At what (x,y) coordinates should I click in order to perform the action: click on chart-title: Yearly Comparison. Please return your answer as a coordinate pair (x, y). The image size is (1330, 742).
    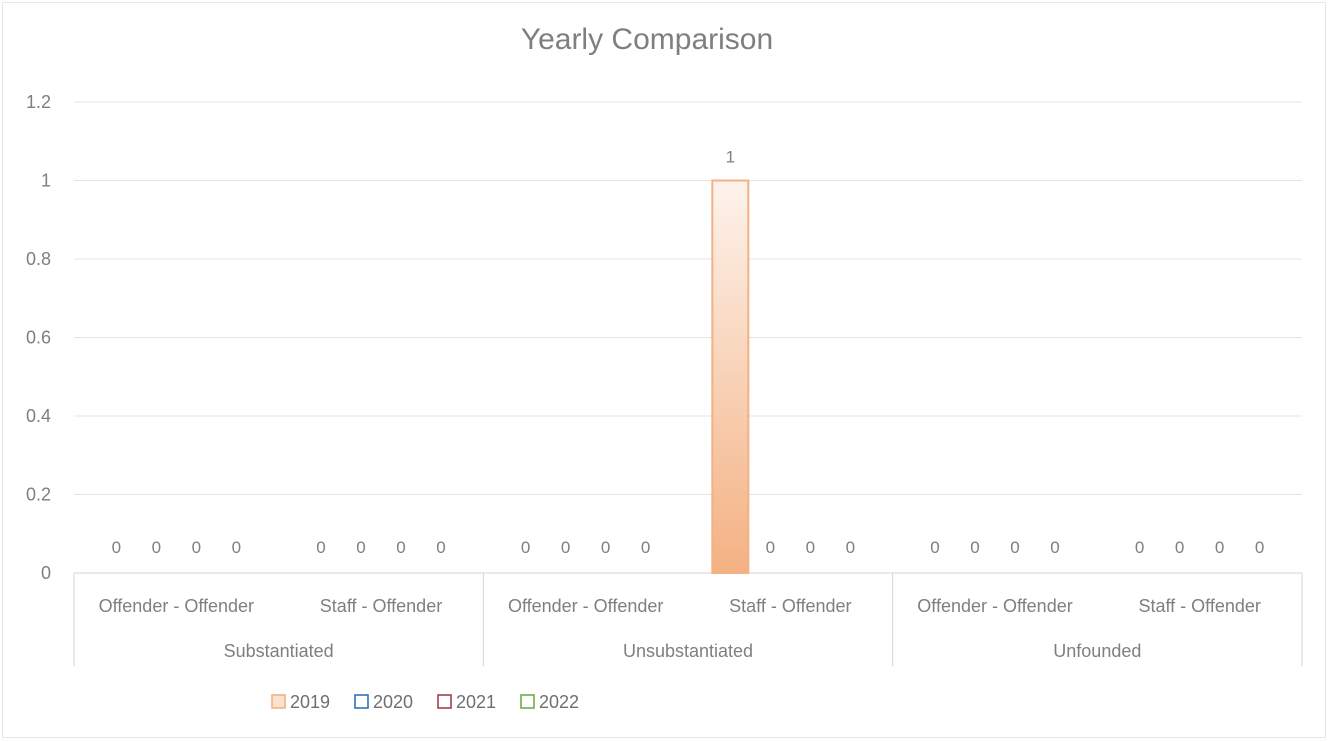
    Looking at the image, I should click on (647, 39).